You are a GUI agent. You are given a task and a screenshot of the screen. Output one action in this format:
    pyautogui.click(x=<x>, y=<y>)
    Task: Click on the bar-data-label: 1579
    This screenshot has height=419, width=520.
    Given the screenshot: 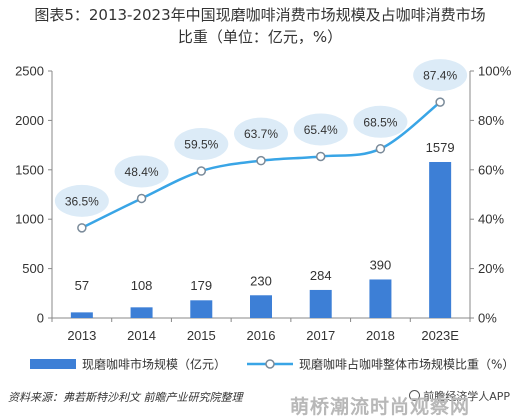 What is the action you would take?
    pyautogui.click(x=440, y=147)
    